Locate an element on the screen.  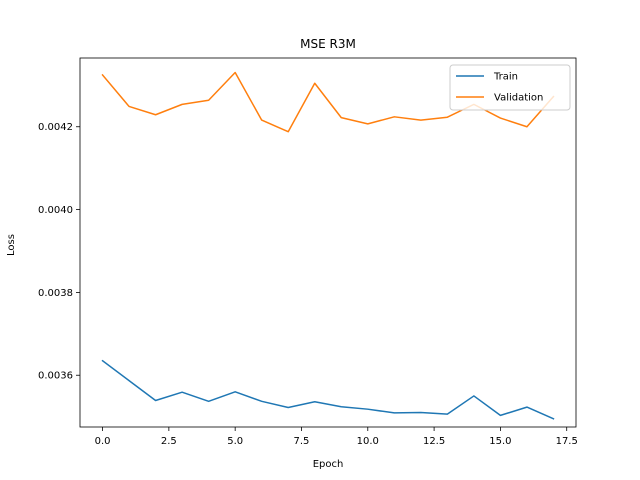
legend: Train Validation is located at coordinates (510, 87).